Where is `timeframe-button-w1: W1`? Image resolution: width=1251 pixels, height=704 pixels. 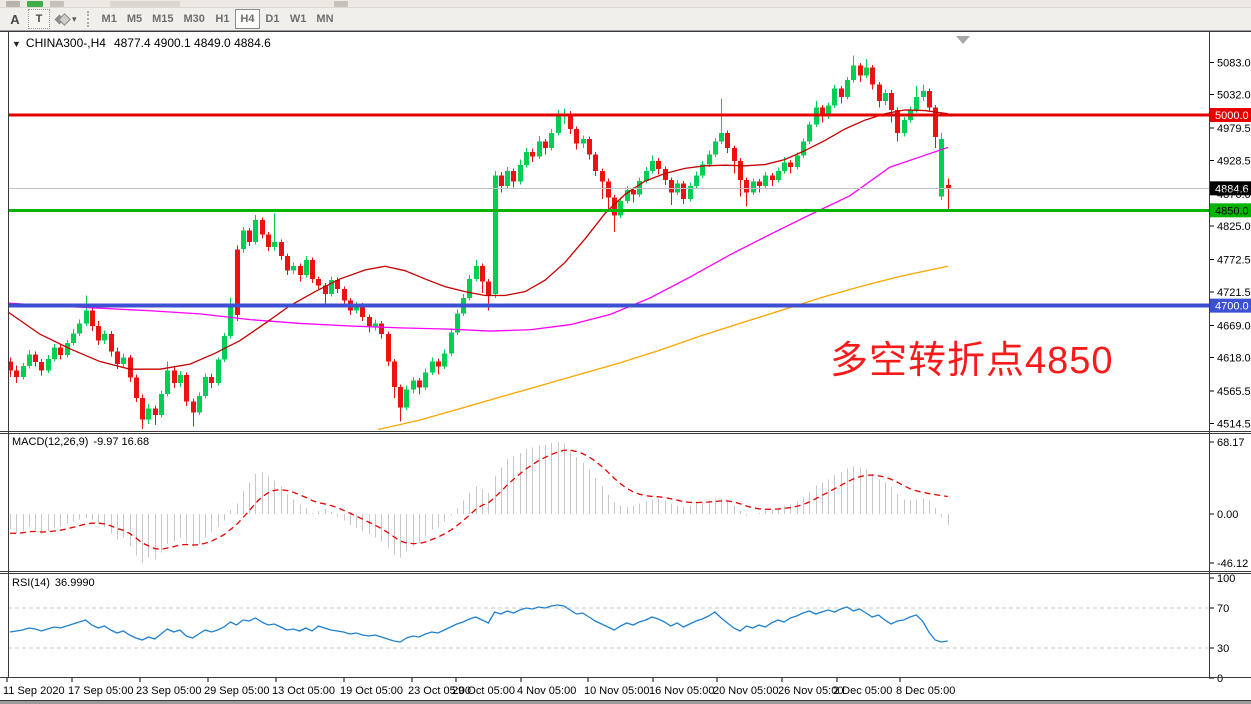
timeframe-button-w1: W1 is located at coordinates (298, 19).